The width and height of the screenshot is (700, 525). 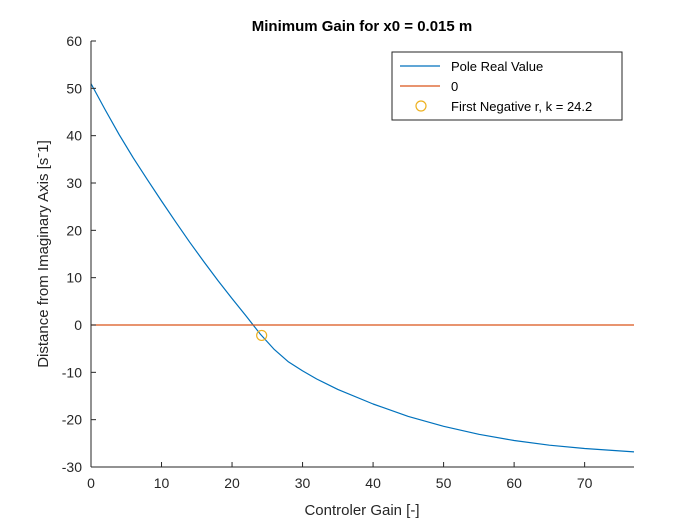 I want to click on y-tick-label: -10, so click(x=72, y=372).